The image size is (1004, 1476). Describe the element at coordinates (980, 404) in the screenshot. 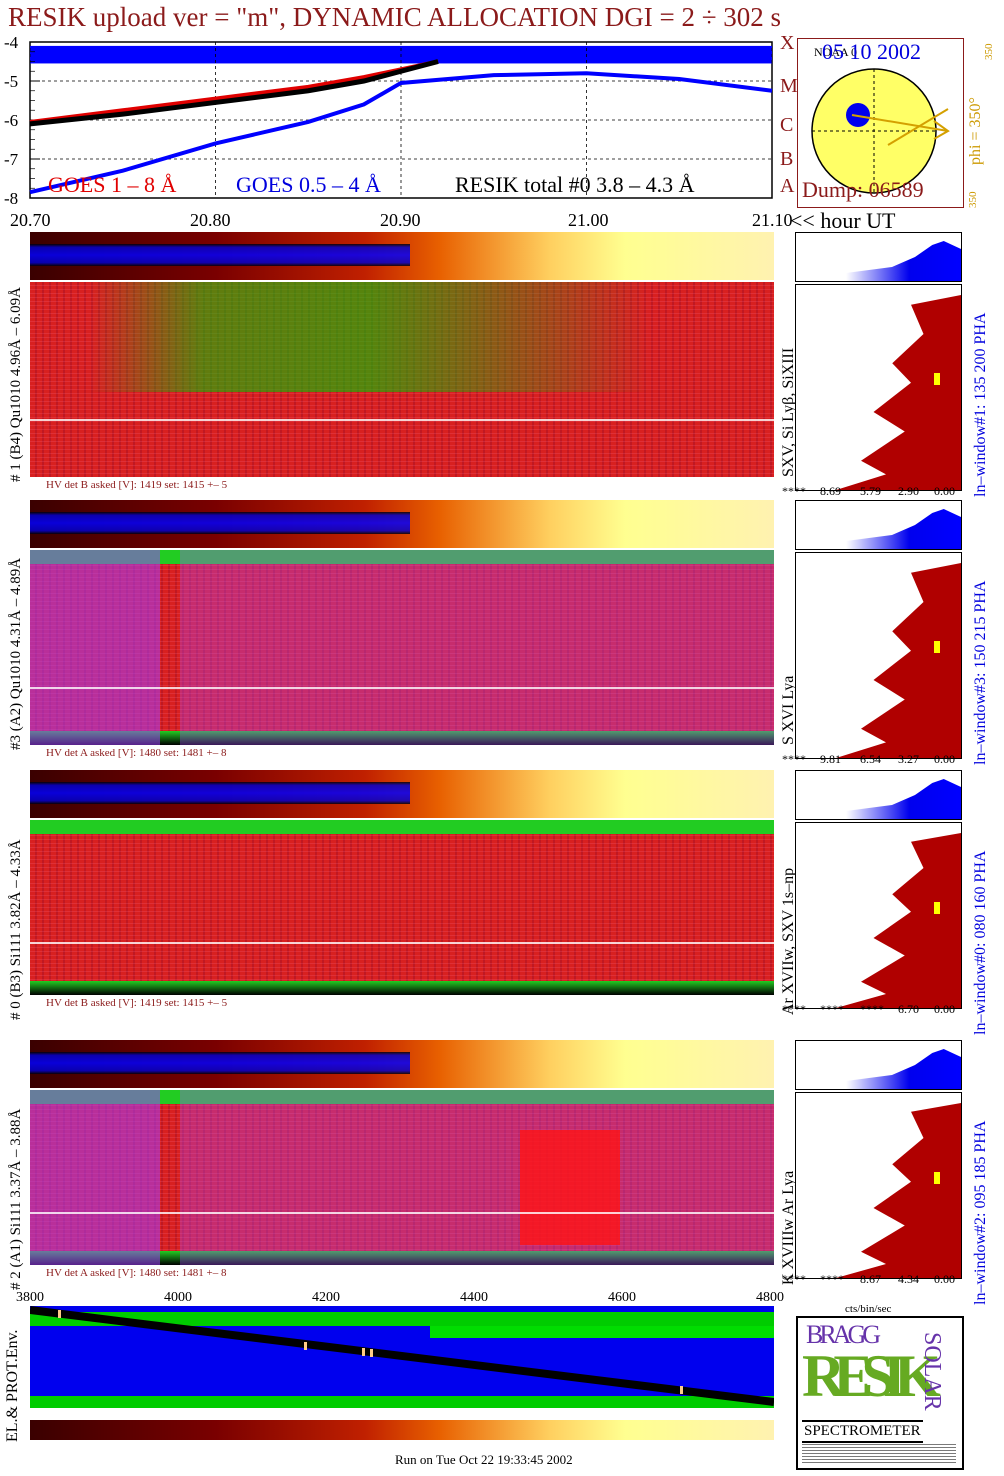

I see `channel-0-window-label: ln–window#1: 135 200 PHA` at that location.